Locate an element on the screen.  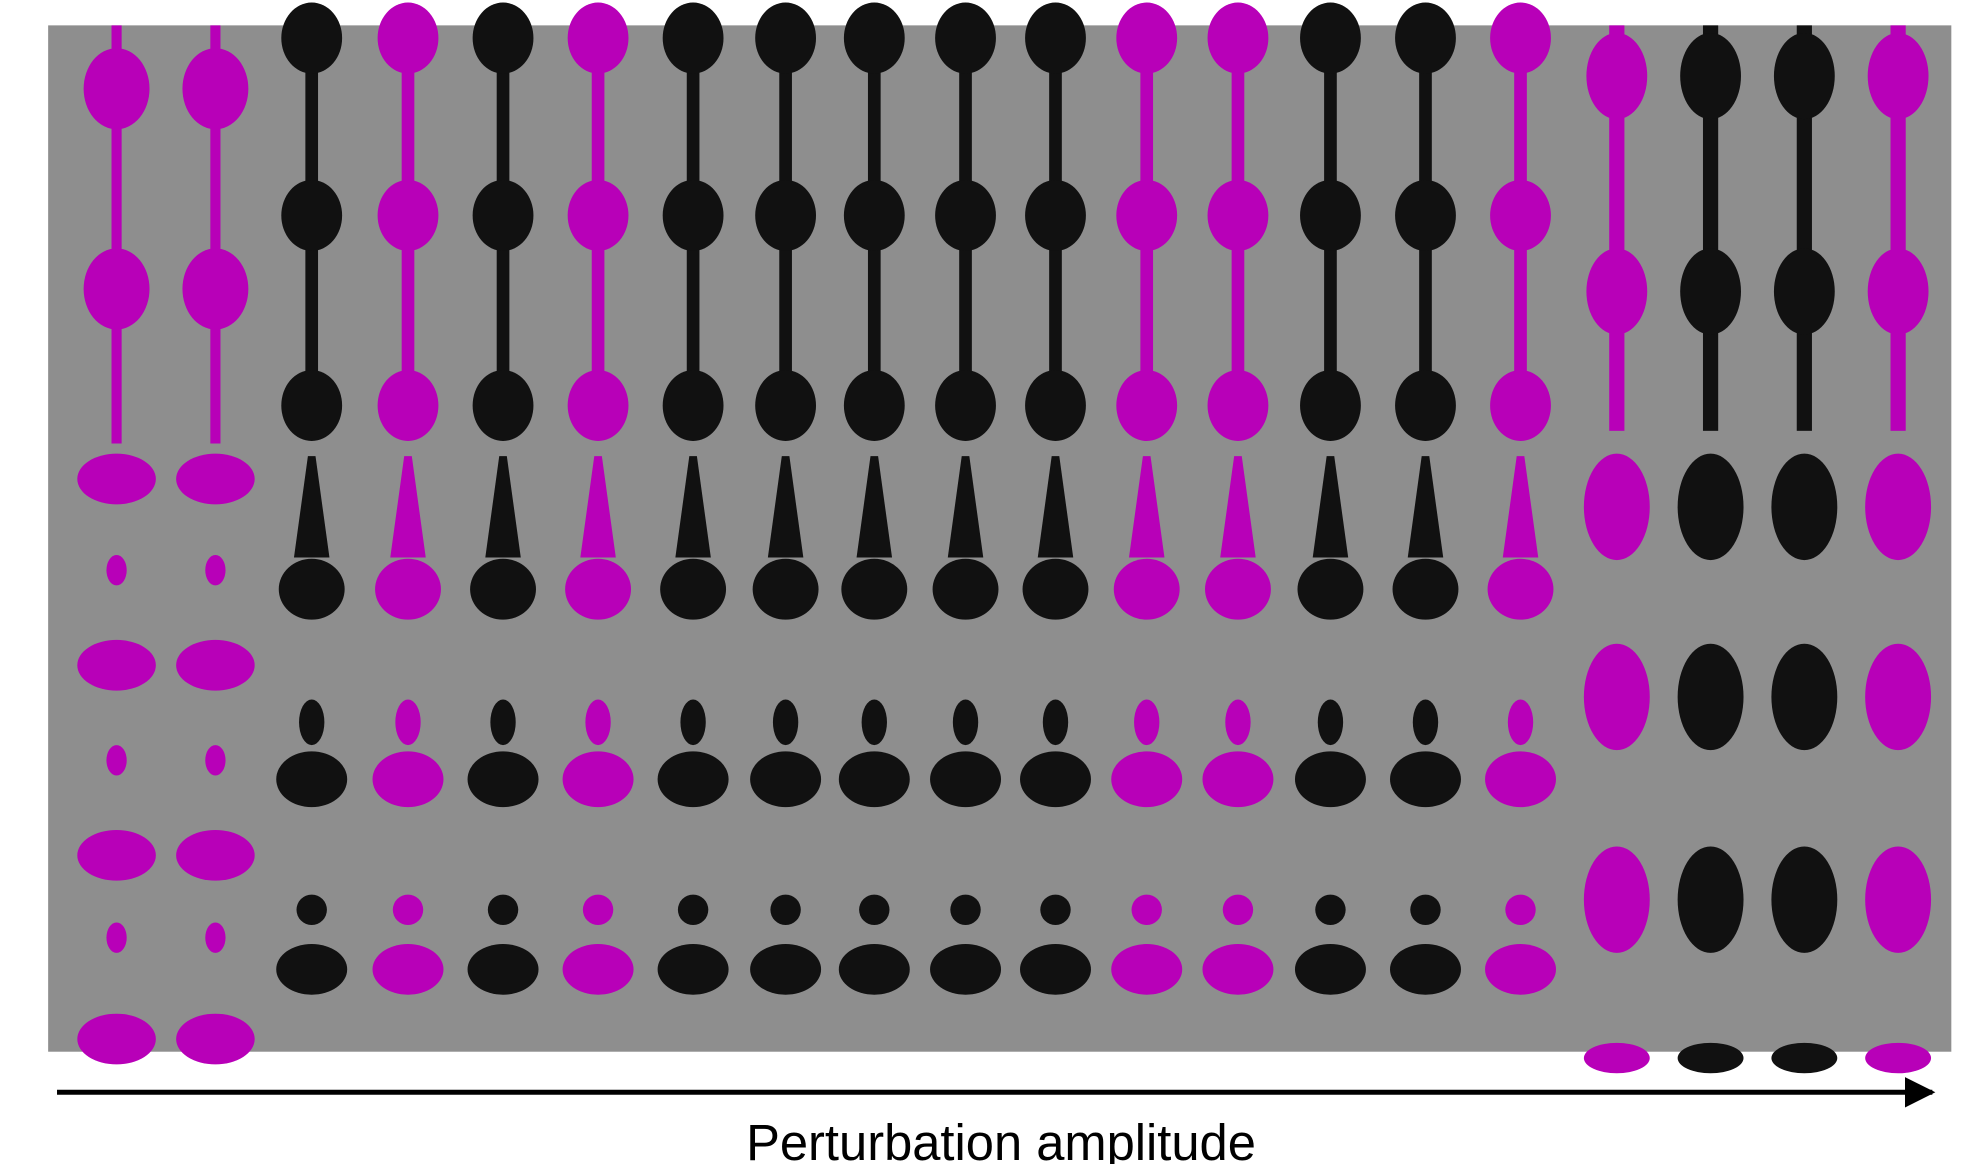
thread is located at coordinates (215, 234).